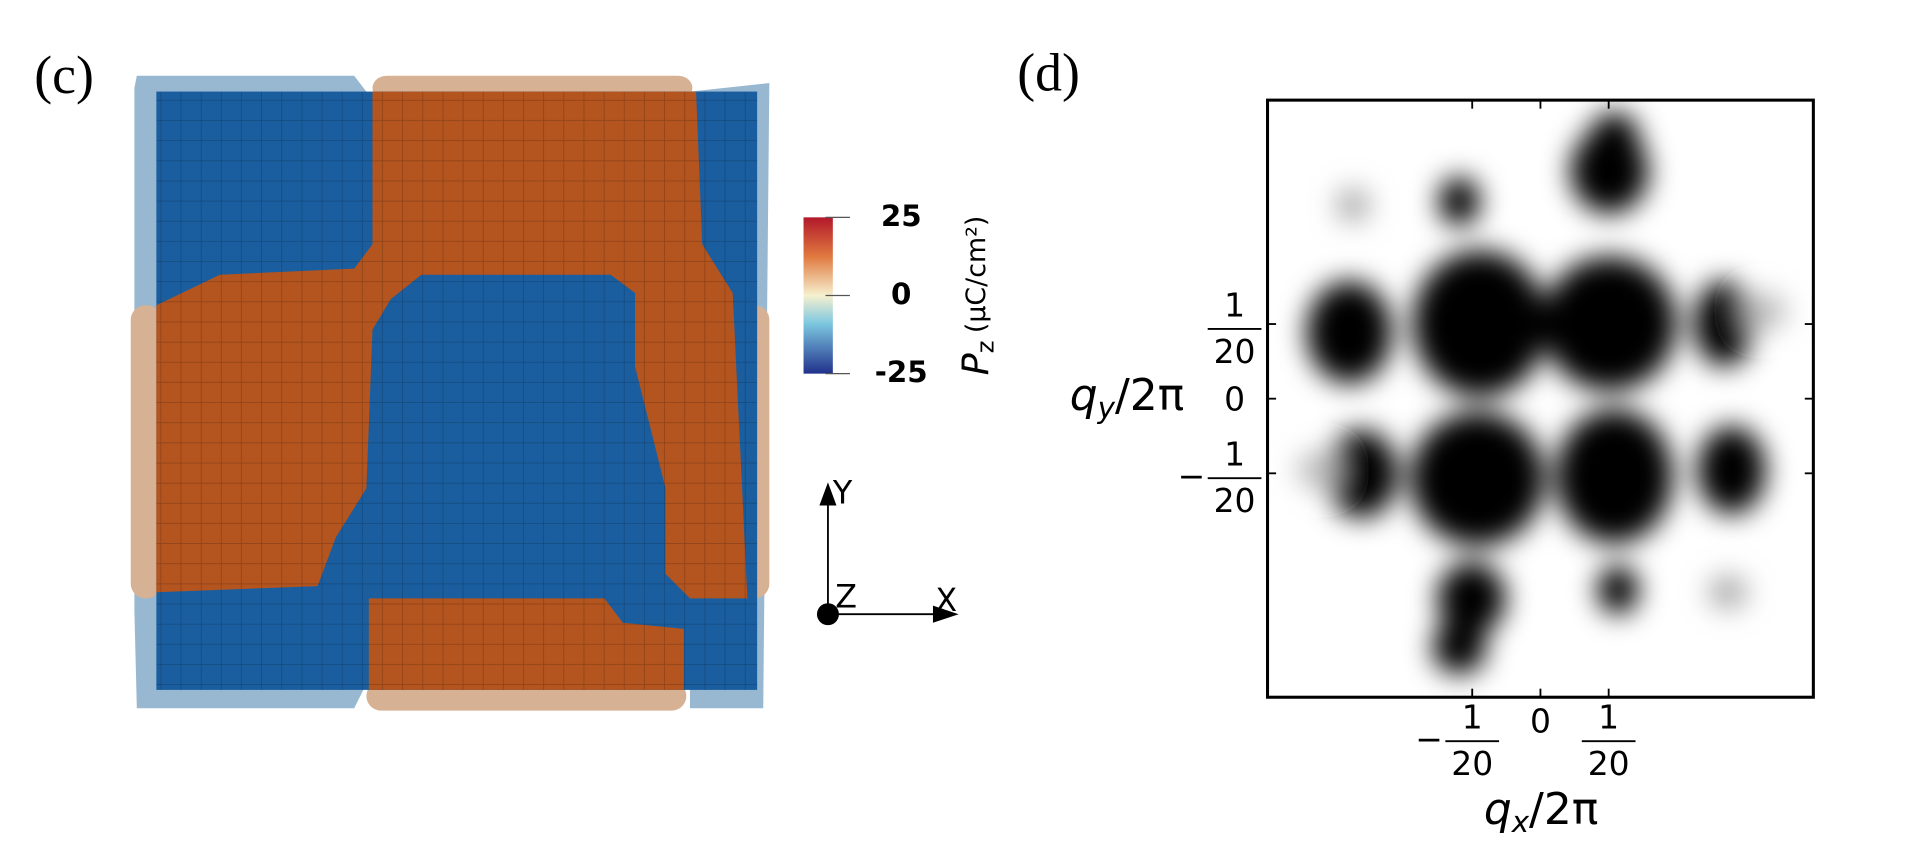 Image resolution: width=1905 pixels, height=865 pixels. What do you see at coordinates (1540, 720) in the screenshot?
I see `x-tick-label: 0` at bounding box center [1540, 720].